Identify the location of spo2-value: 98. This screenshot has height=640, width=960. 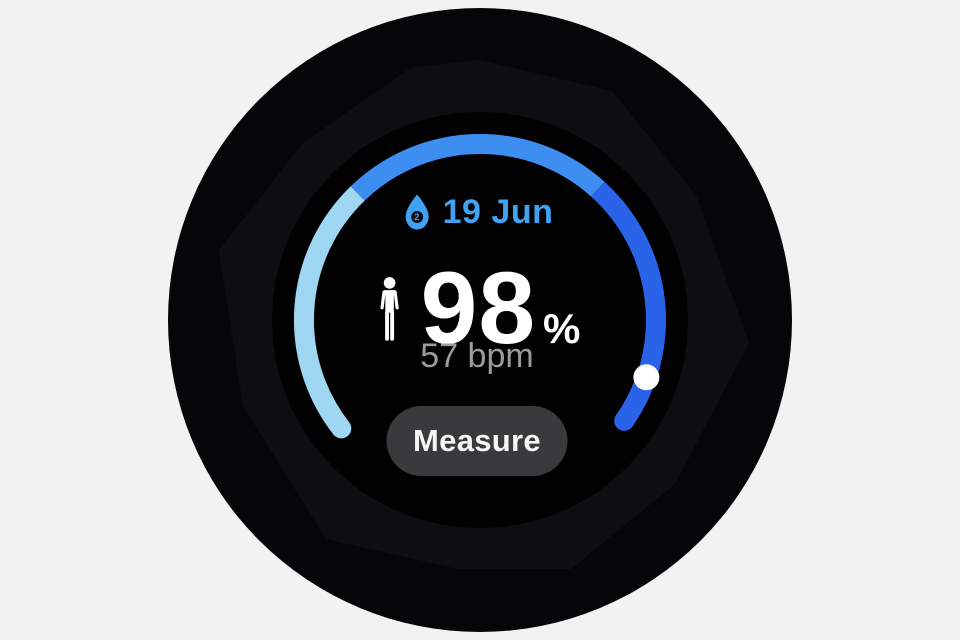
(478, 308).